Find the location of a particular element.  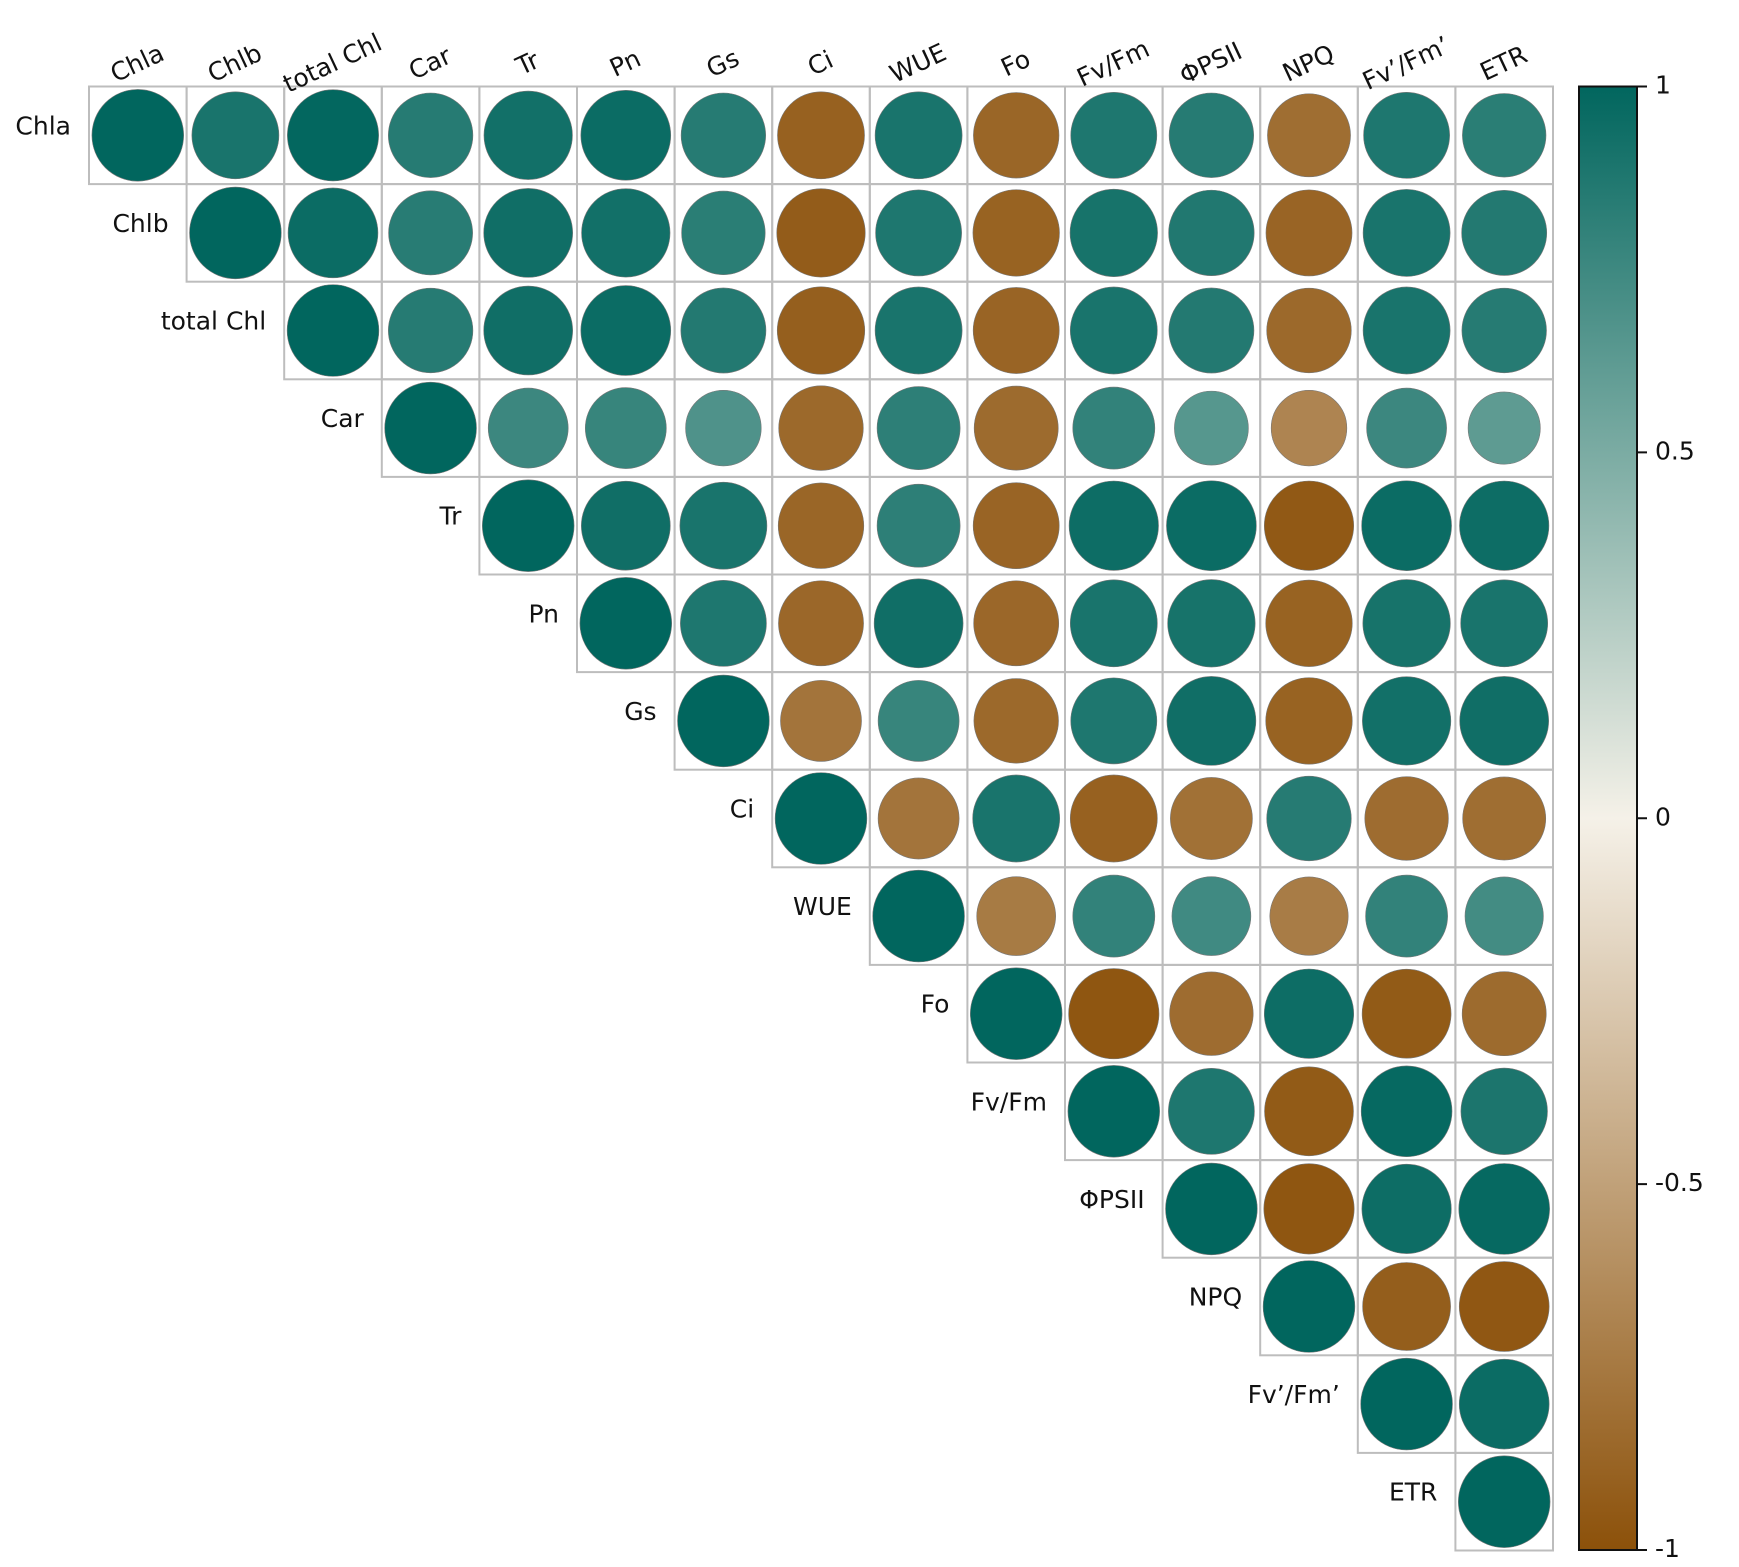

column-label: ΦPSII is located at coordinates (1211, 63).